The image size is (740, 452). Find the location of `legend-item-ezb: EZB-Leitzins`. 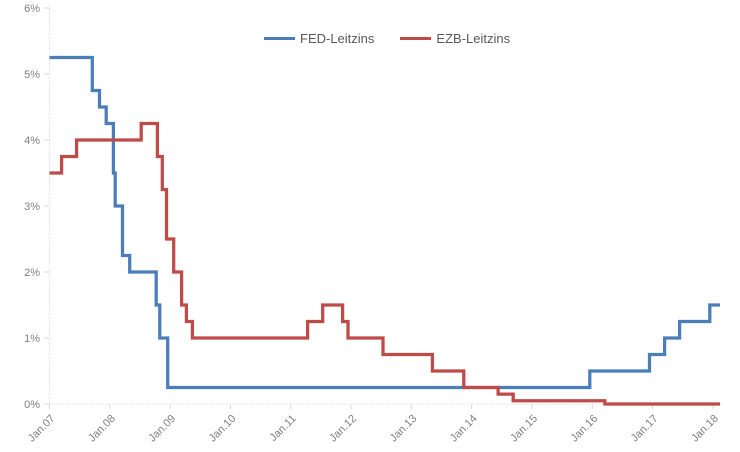

legend-item-ezb: EZB-Leitzins is located at coordinates (455, 38).